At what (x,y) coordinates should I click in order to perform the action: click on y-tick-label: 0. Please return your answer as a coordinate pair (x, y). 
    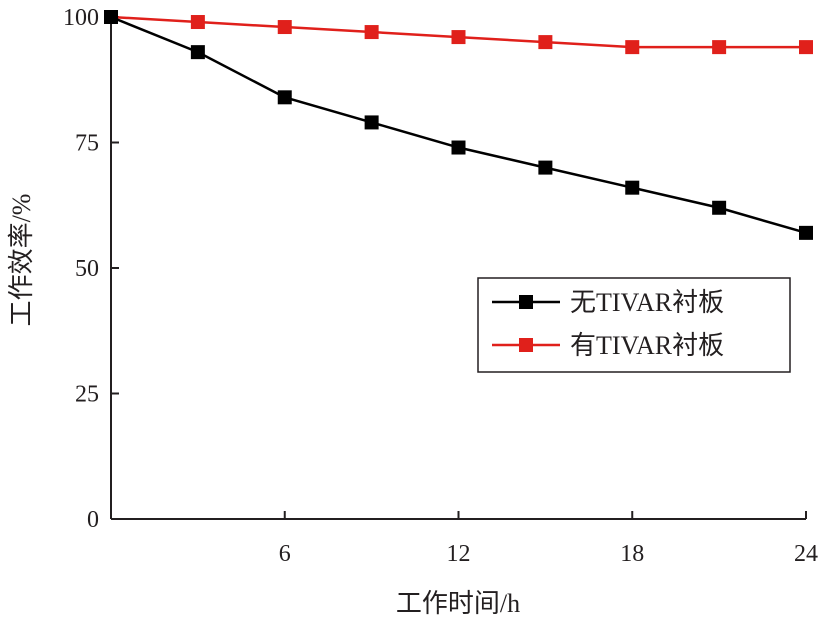
    Looking at the image, I should click on (93, 520).